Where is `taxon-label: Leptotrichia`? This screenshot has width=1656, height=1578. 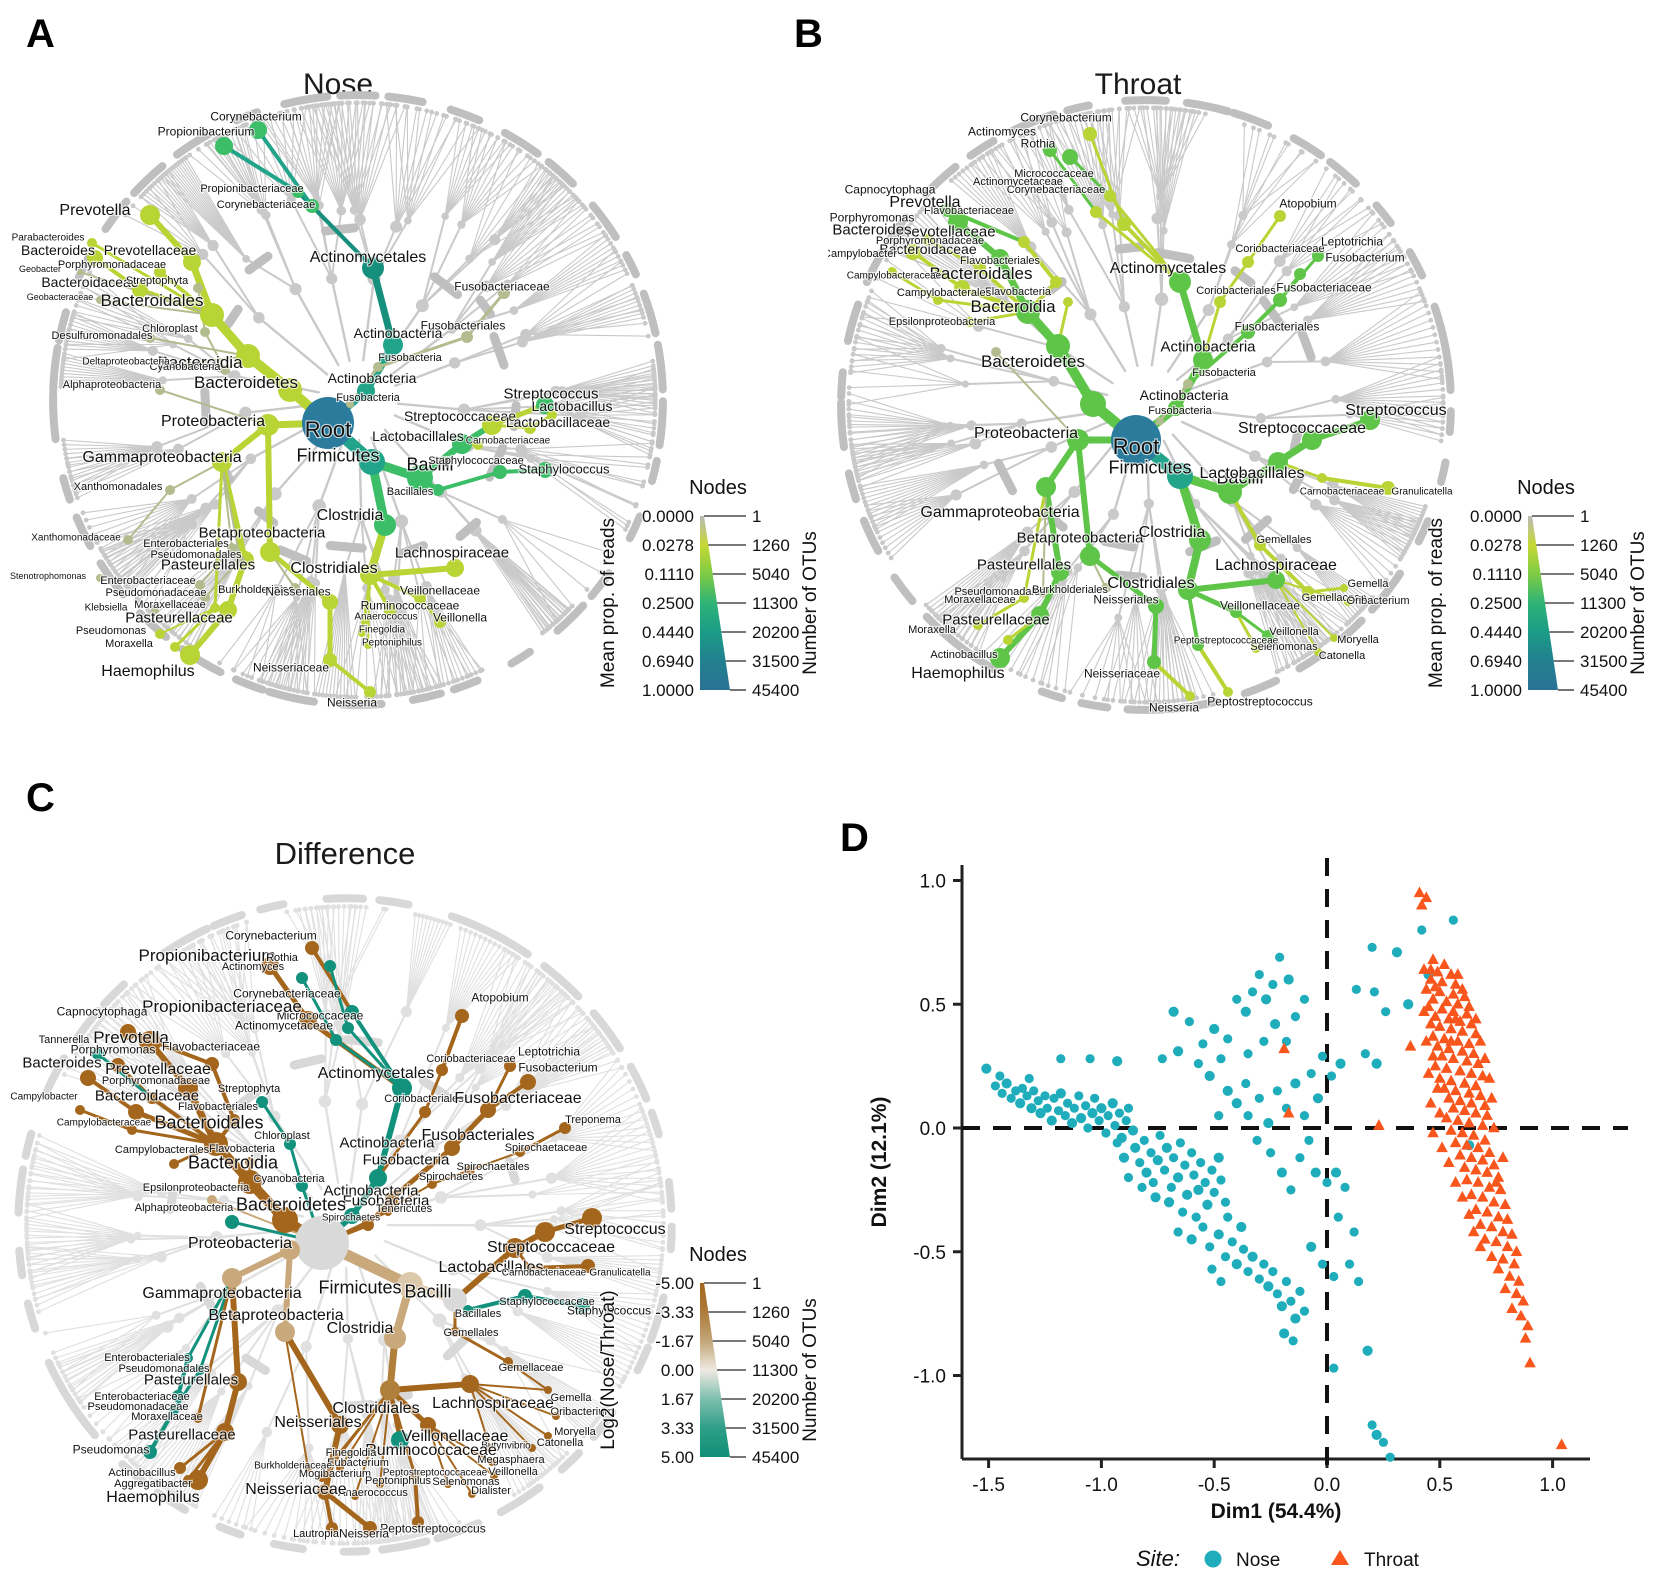 taxon-label: Leptotrichia is located at coordinates (1352, 241).